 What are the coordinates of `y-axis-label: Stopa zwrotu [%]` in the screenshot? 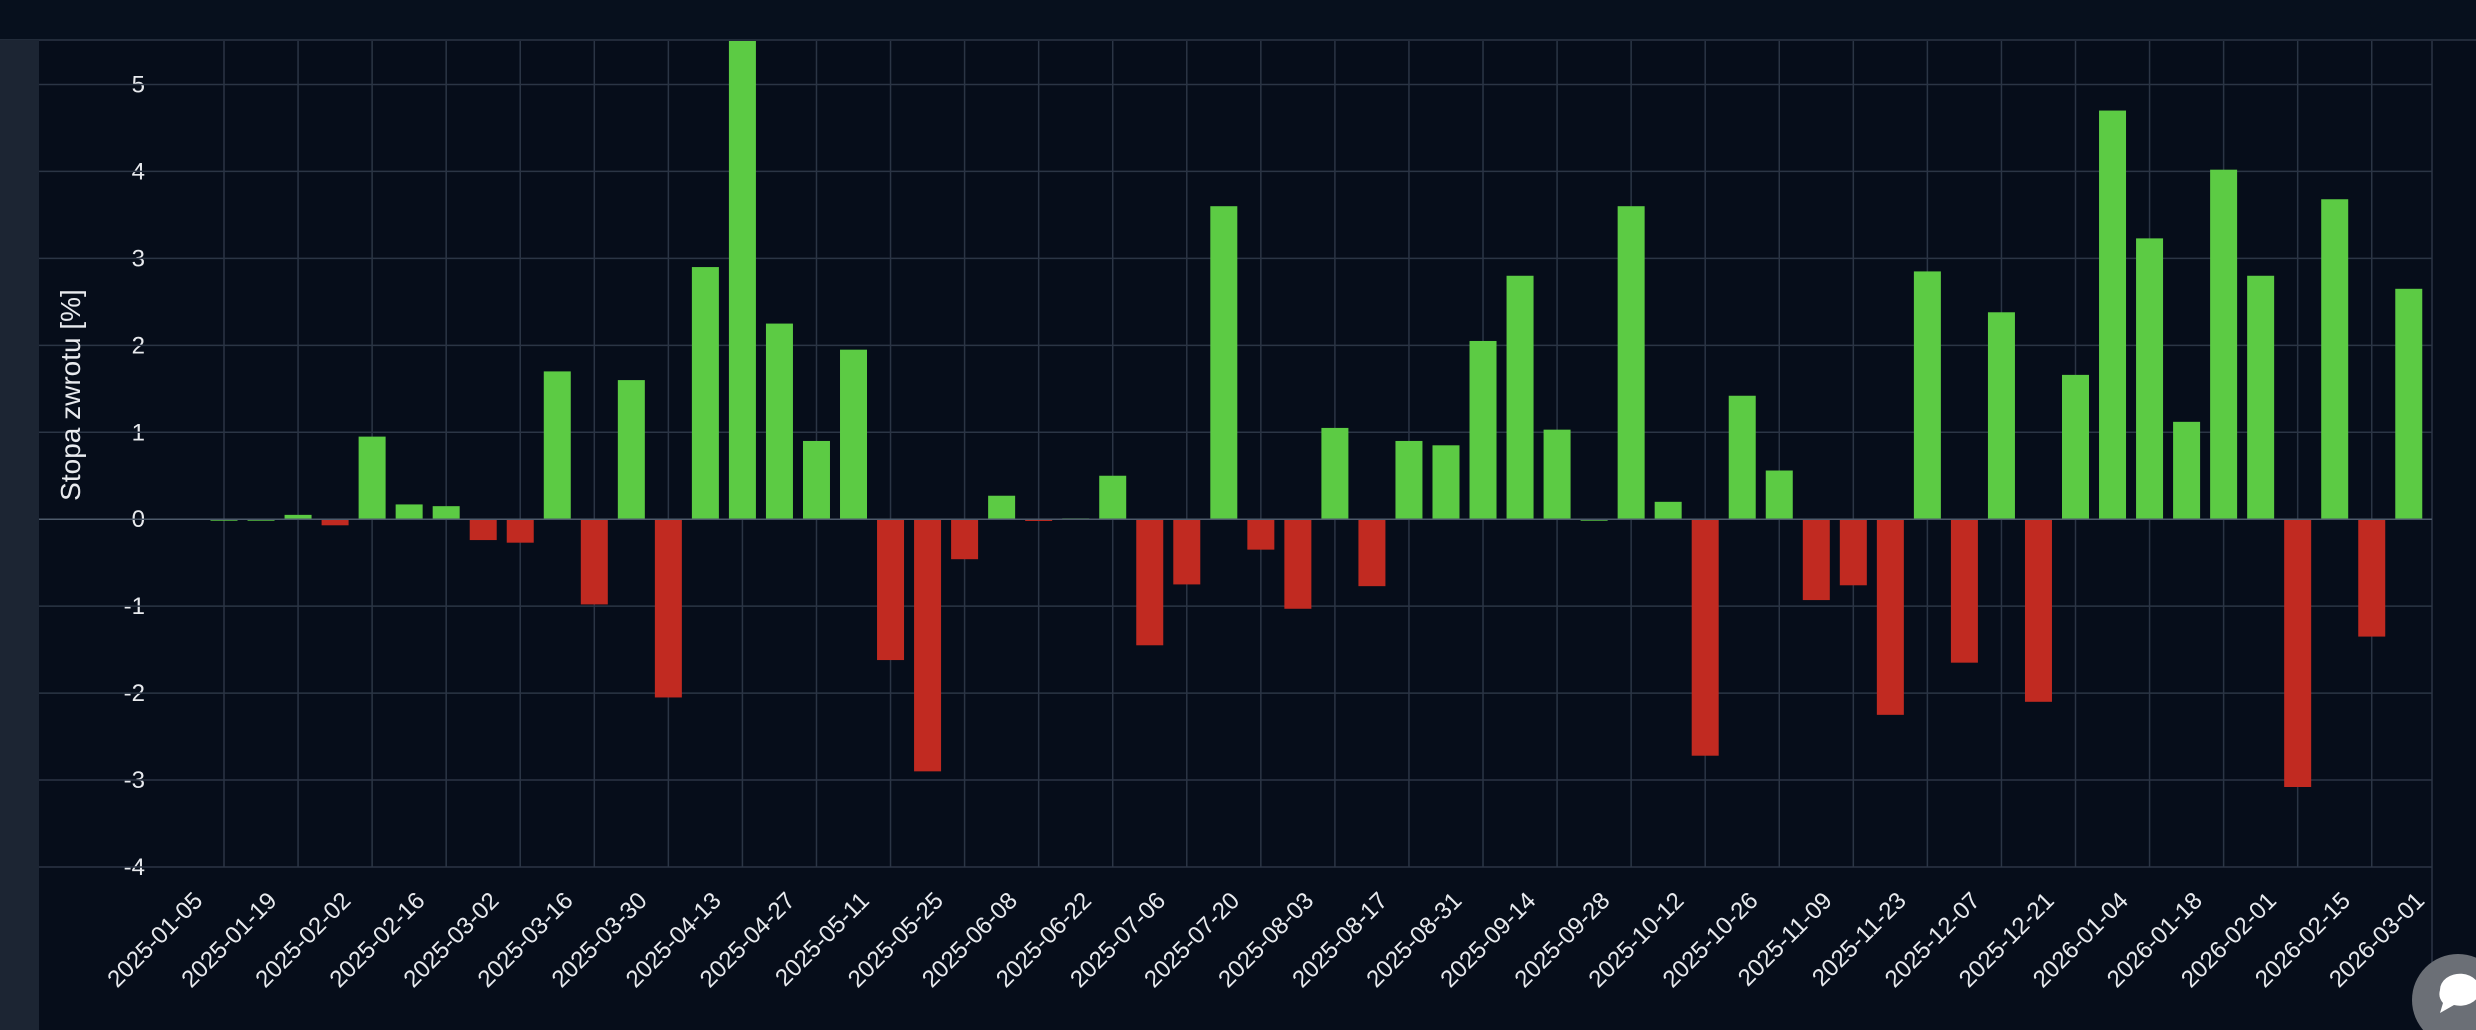 It's located at (70, 395).